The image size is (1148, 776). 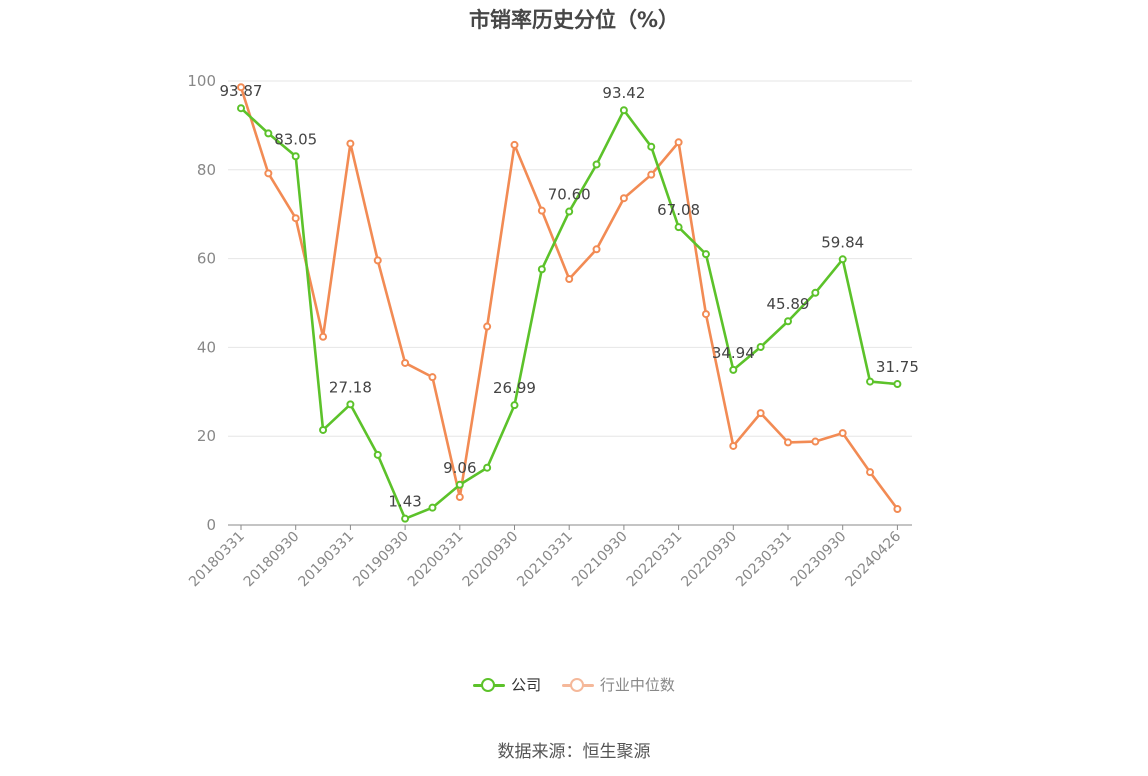 What do you see at coordinates (574, 20) in the screenshot?
I see `chart-title: 市销率历史分位（%）` at bounding box center [574, 20].